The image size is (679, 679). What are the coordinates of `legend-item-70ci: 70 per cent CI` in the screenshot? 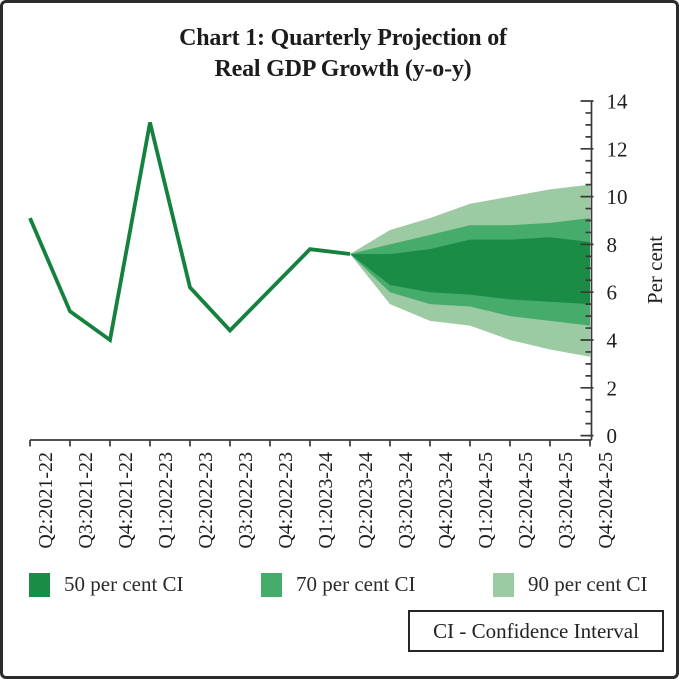 It's located at (338, 584).